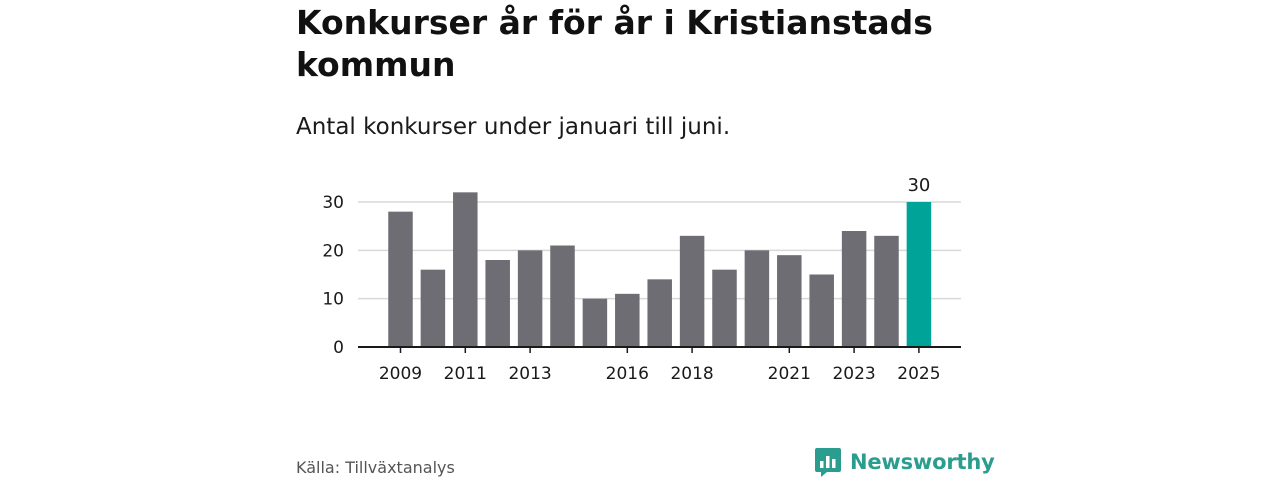 Image resolution: width=1280 pixels, height=480 pixels. Describe the element at coordinates (853, 374) in the screenshot. I see `x-tick-label: 2023` at that location.